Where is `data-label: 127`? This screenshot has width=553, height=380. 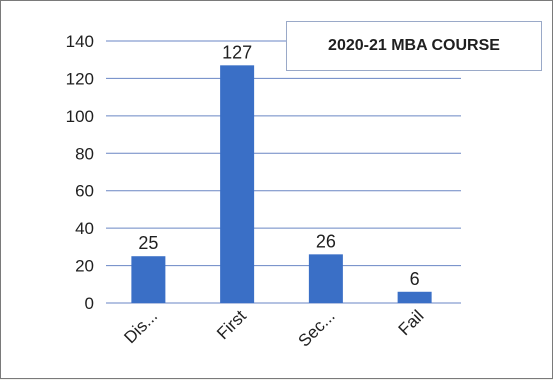 data-label: 127 is located at coordinates (237, 52).